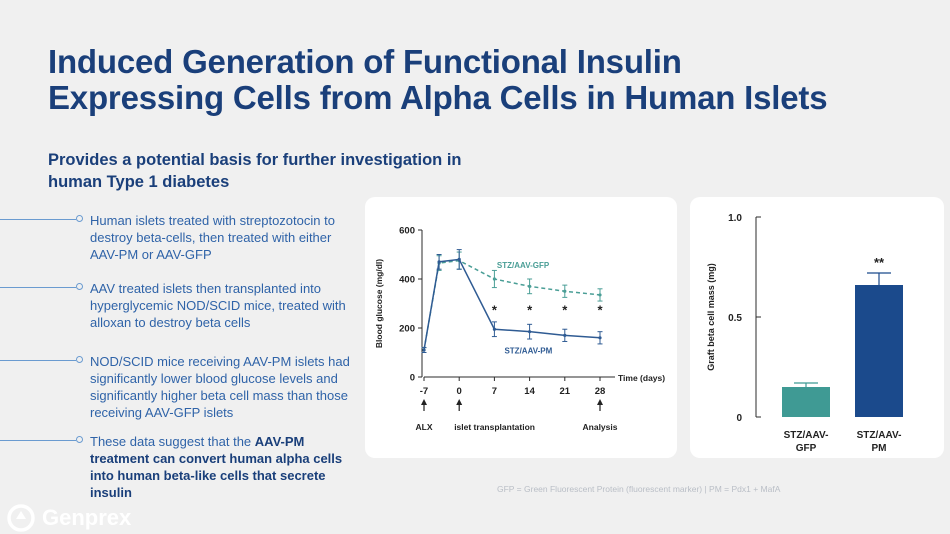  I want to click on x-tick-label: 7, so click(494, 391).